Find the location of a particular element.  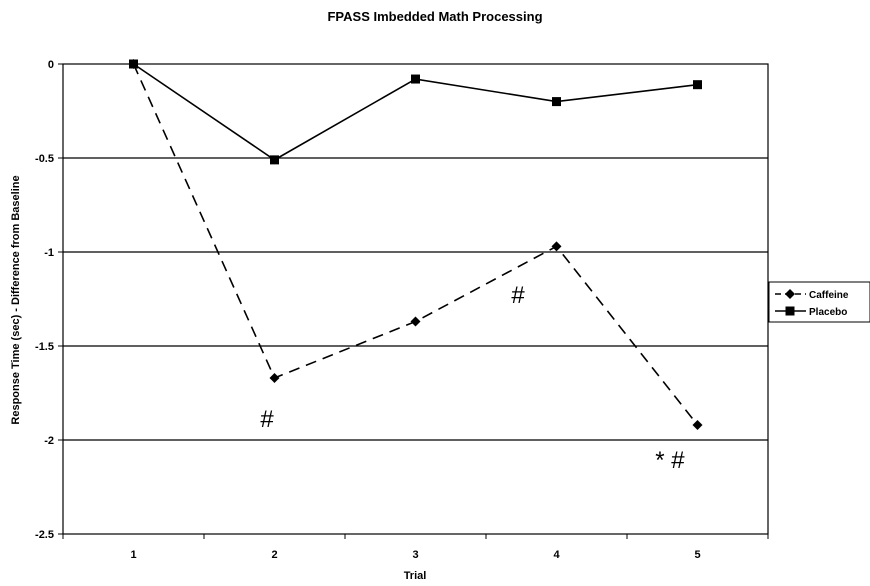

legend-label-placebo: Placebo is located at coordinates (828, 312).